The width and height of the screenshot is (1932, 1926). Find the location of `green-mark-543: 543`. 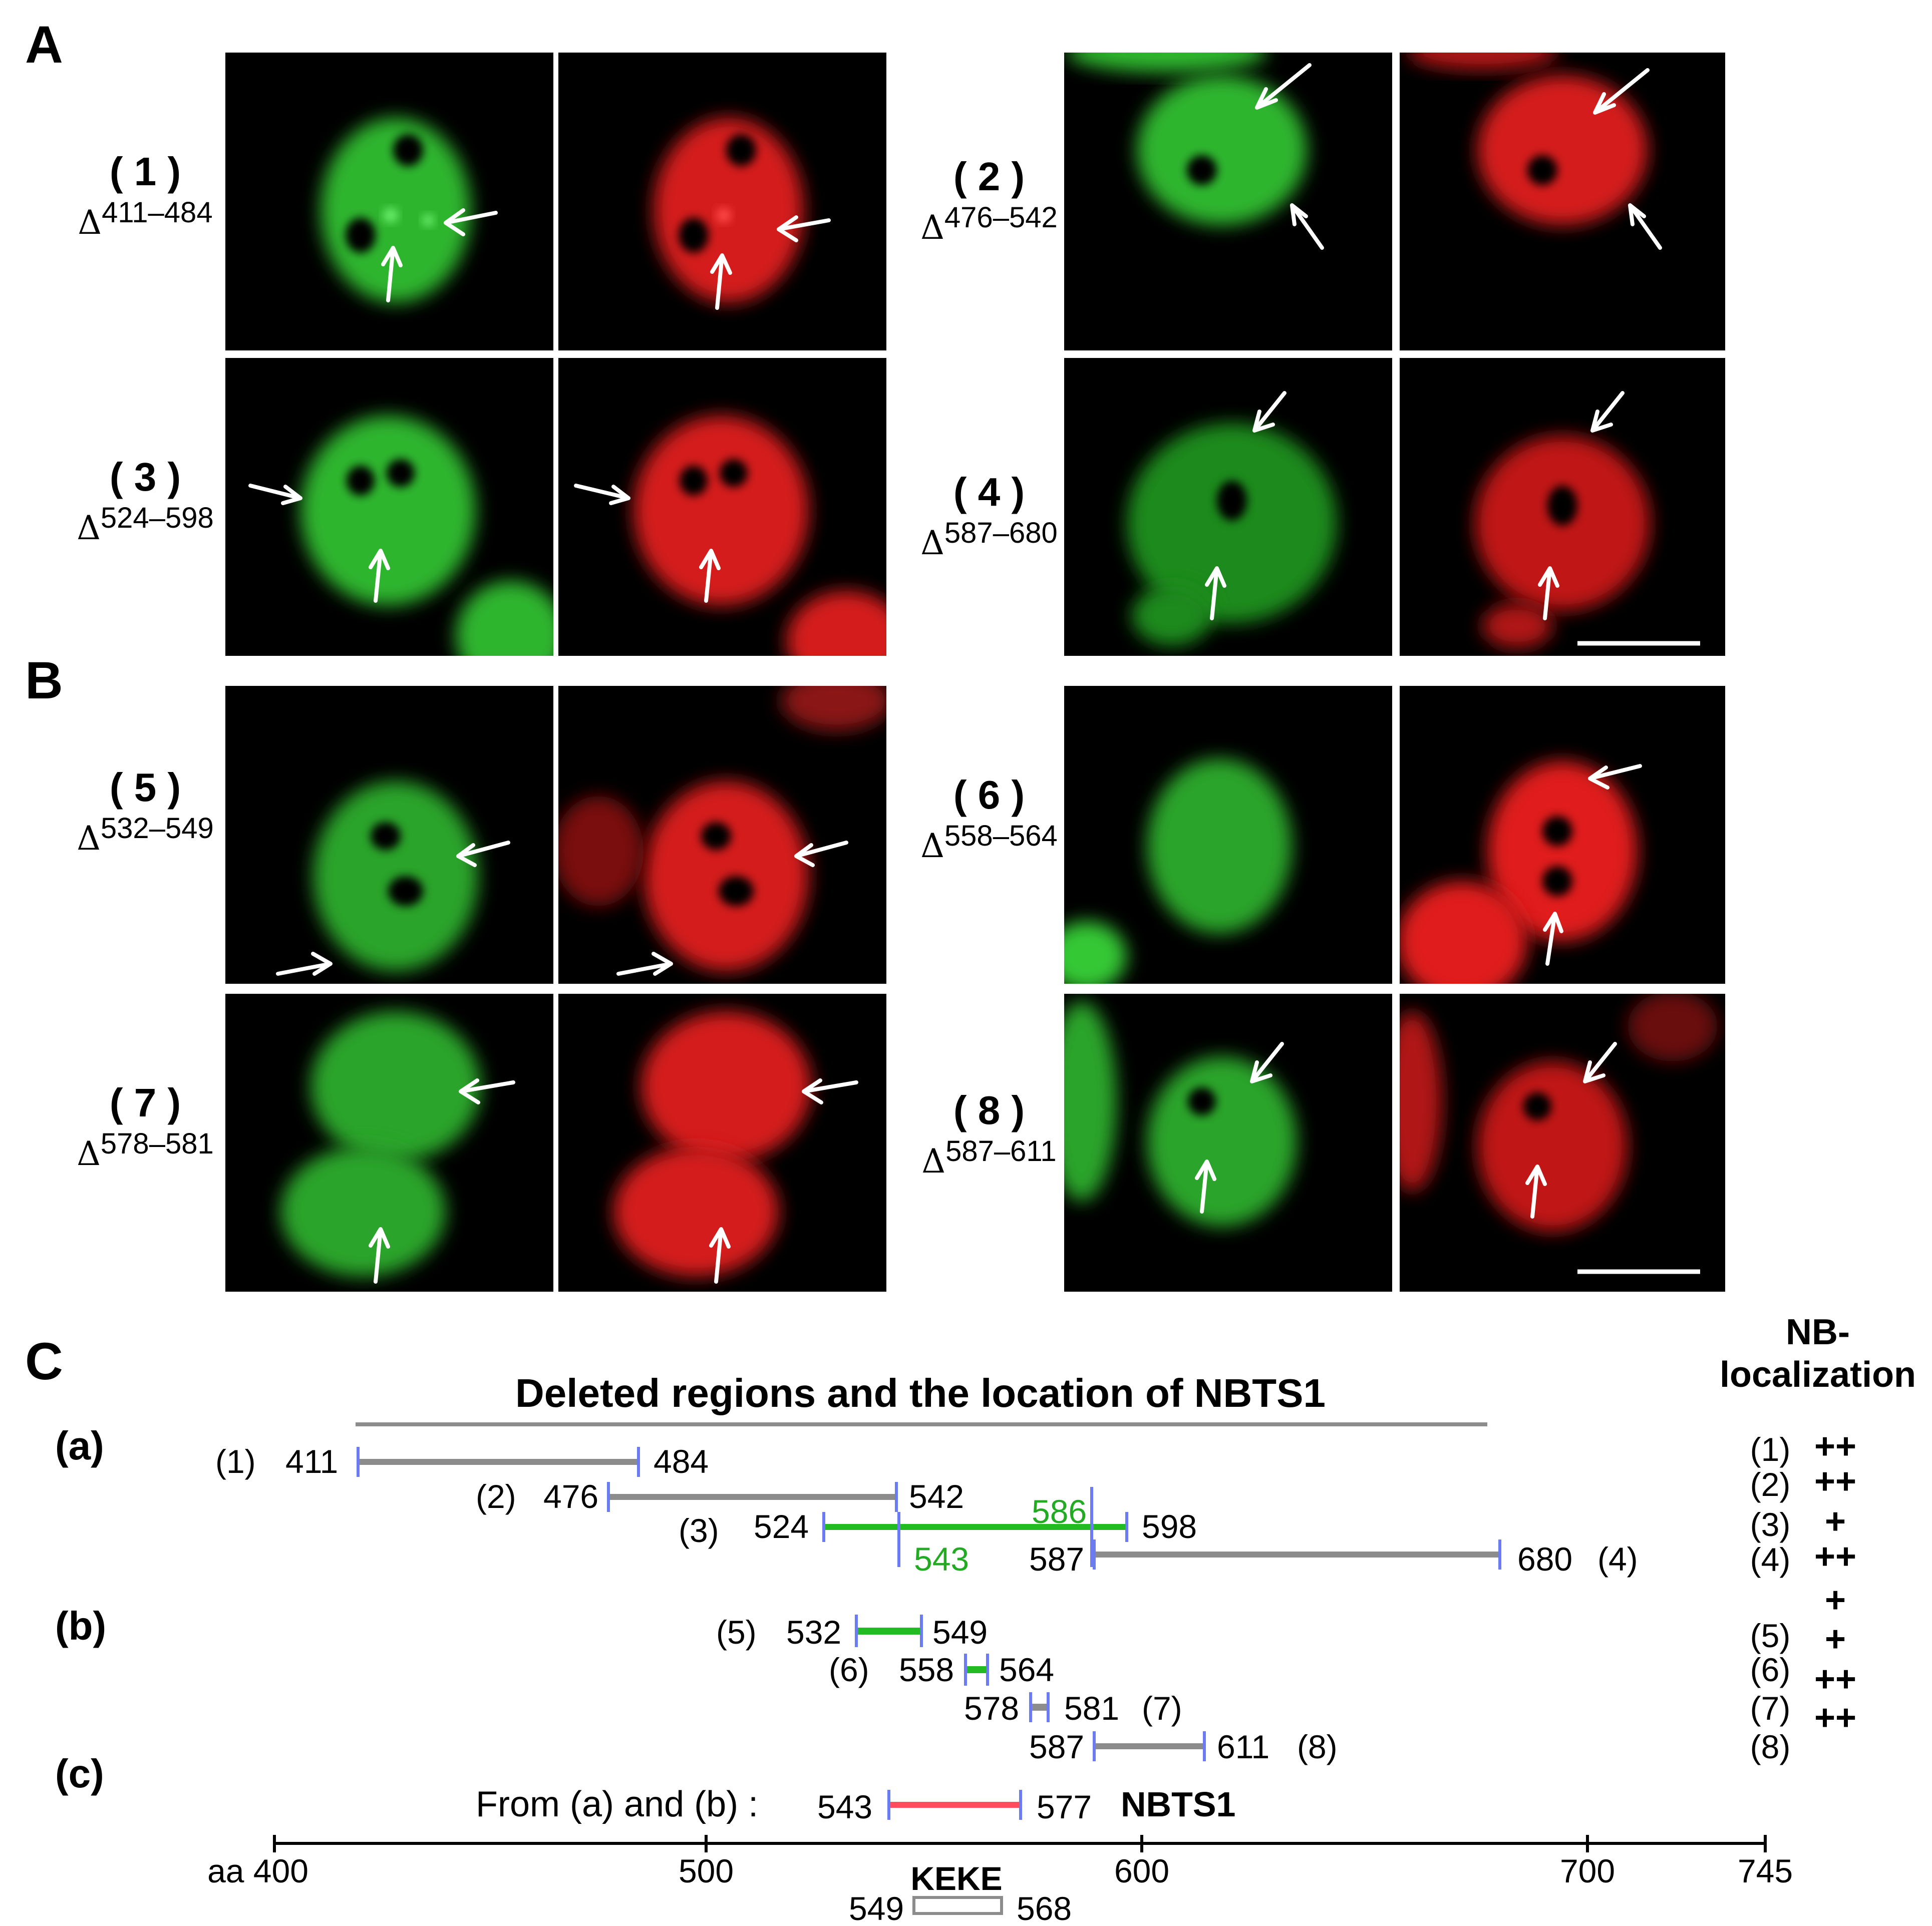

green-mark-543: 543 is located at coordinates (942, 1559).